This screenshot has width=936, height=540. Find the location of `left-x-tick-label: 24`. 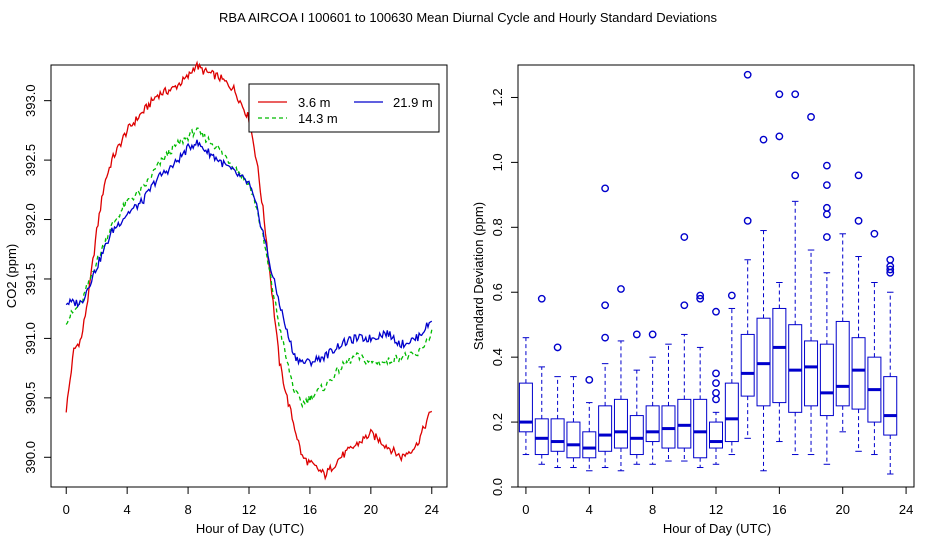

left-x-tick-label: 24 is located at coordinates (432, 509).